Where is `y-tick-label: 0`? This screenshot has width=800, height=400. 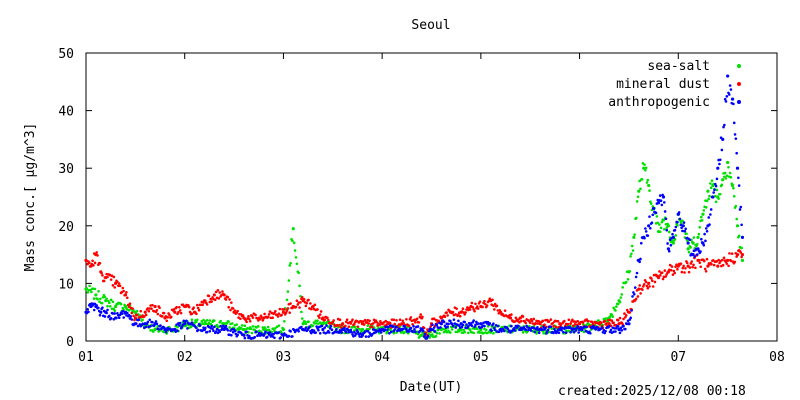
y-tick-label: 0 is located at coordinates (70, 342).